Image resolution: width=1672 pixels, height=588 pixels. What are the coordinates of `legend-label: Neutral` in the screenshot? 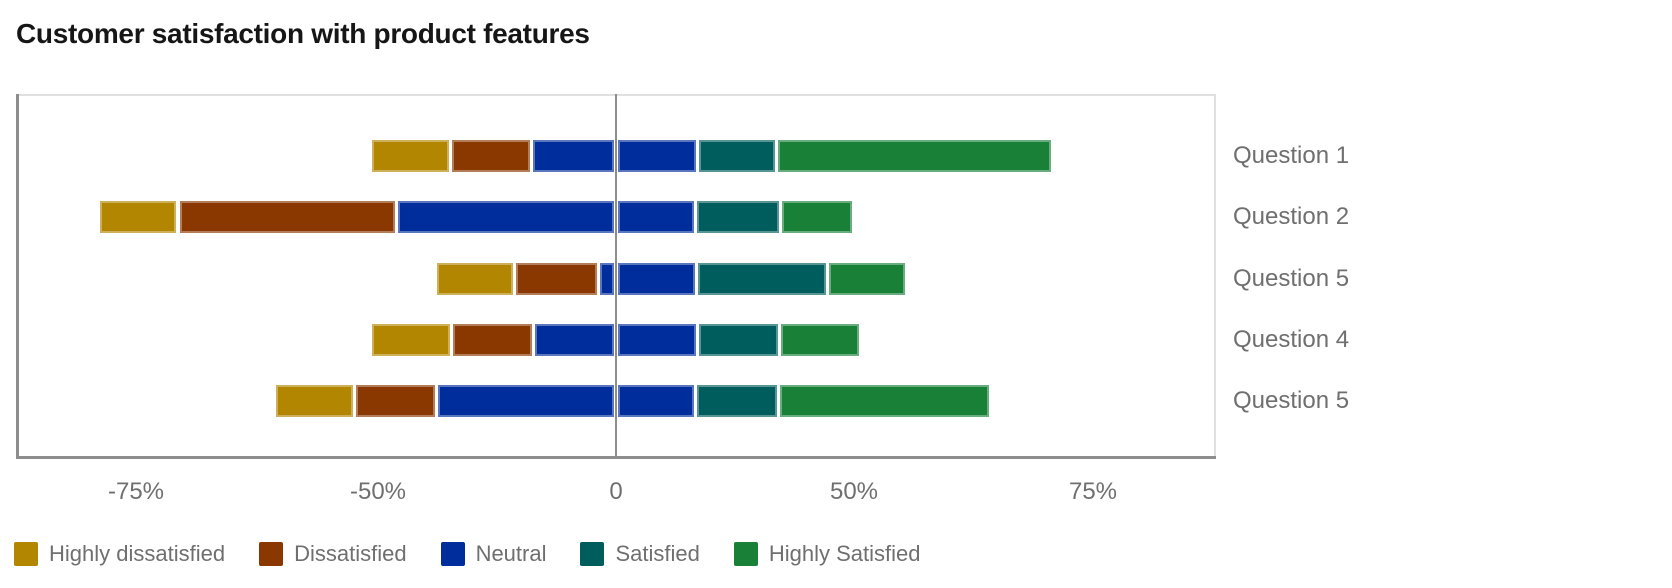 It's located at (511, 553).